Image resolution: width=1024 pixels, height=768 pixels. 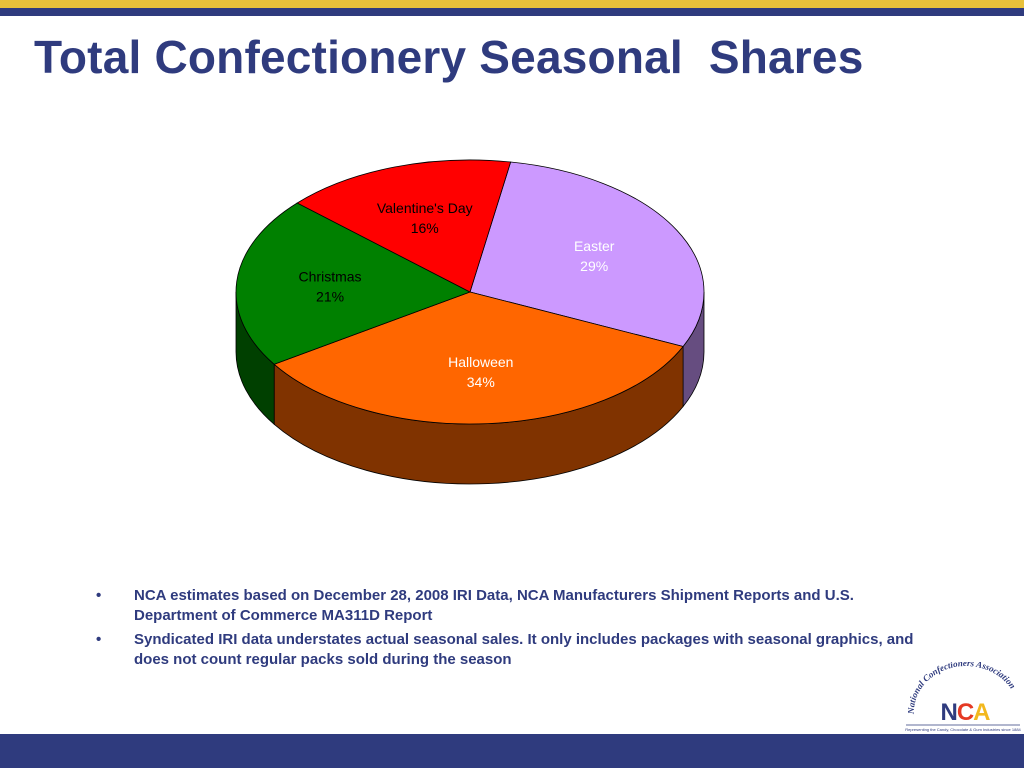 I want to click on pie-label-valentine-s-day: Valentine's Day, so click(x=425, y=208).